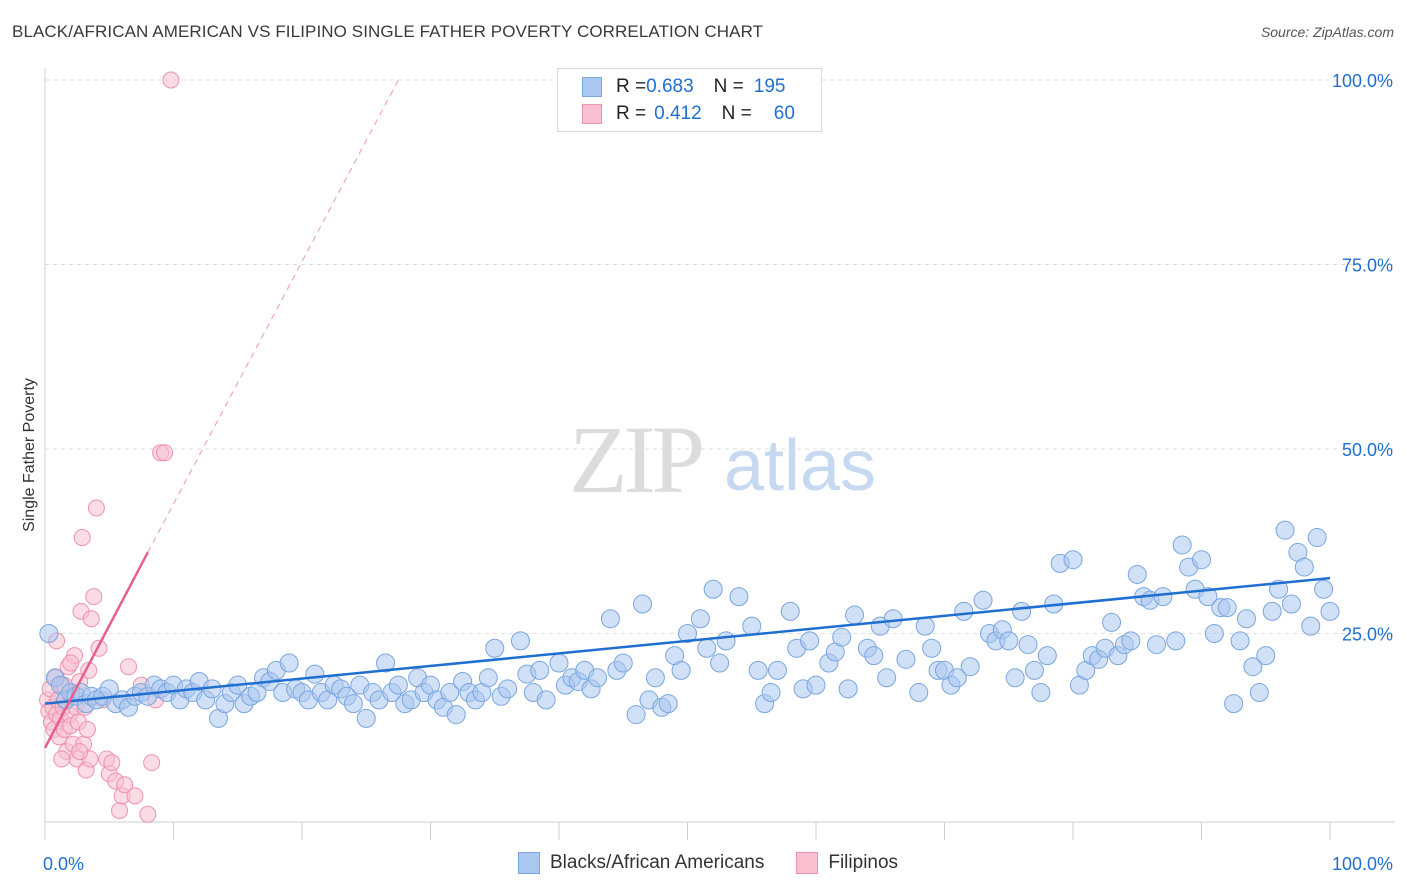  I want to click on bottom-legend-filipinos: Filipinos, so click(847, 863).